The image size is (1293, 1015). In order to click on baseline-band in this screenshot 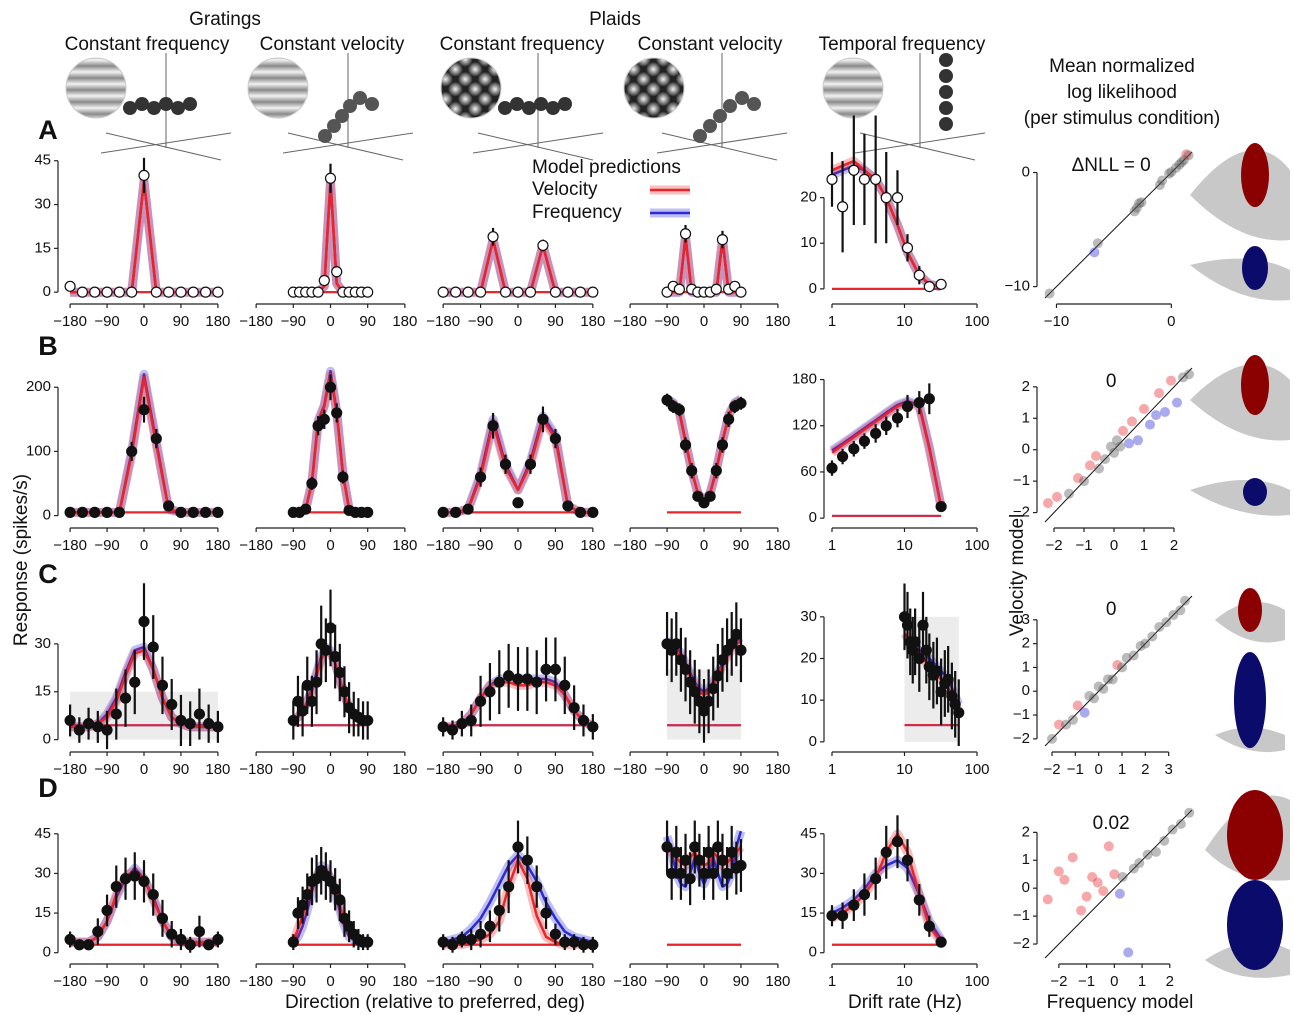, I will do `click(144, 715)`.